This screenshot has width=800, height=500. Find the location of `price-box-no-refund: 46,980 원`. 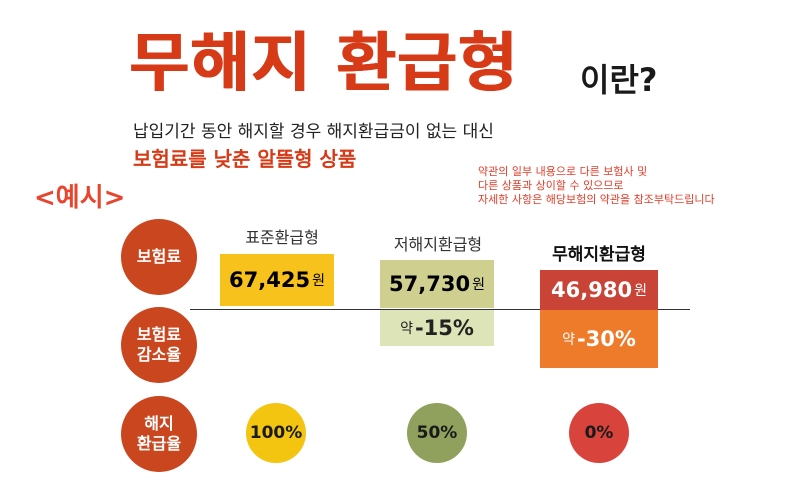

price-box-no-refund: 46,980 원 is located at coordinates (599, 290).